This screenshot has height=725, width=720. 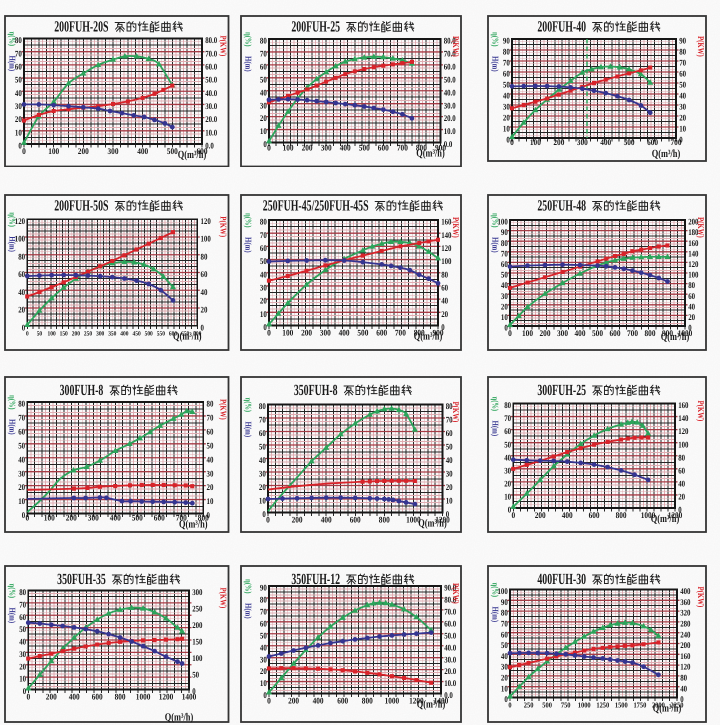 I want to click on svg-text: 1000, so click(x=391, y=700).